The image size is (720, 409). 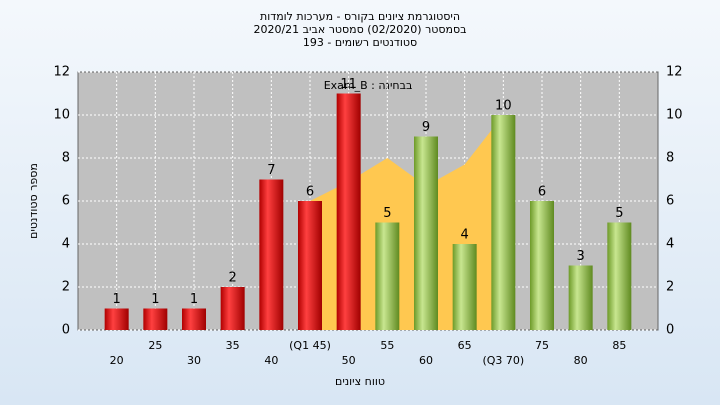 What do you see at coordinates (233, 278) in the screenshot?
I see `data-label: 2` at bounding box center [233, 278].